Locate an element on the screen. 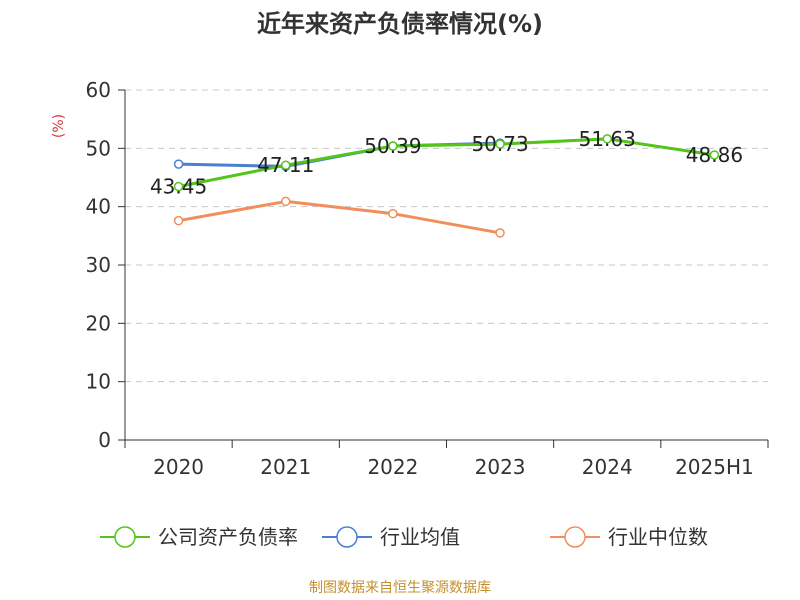  legend-label: 行业均值 is located at coordinates (420, 537).